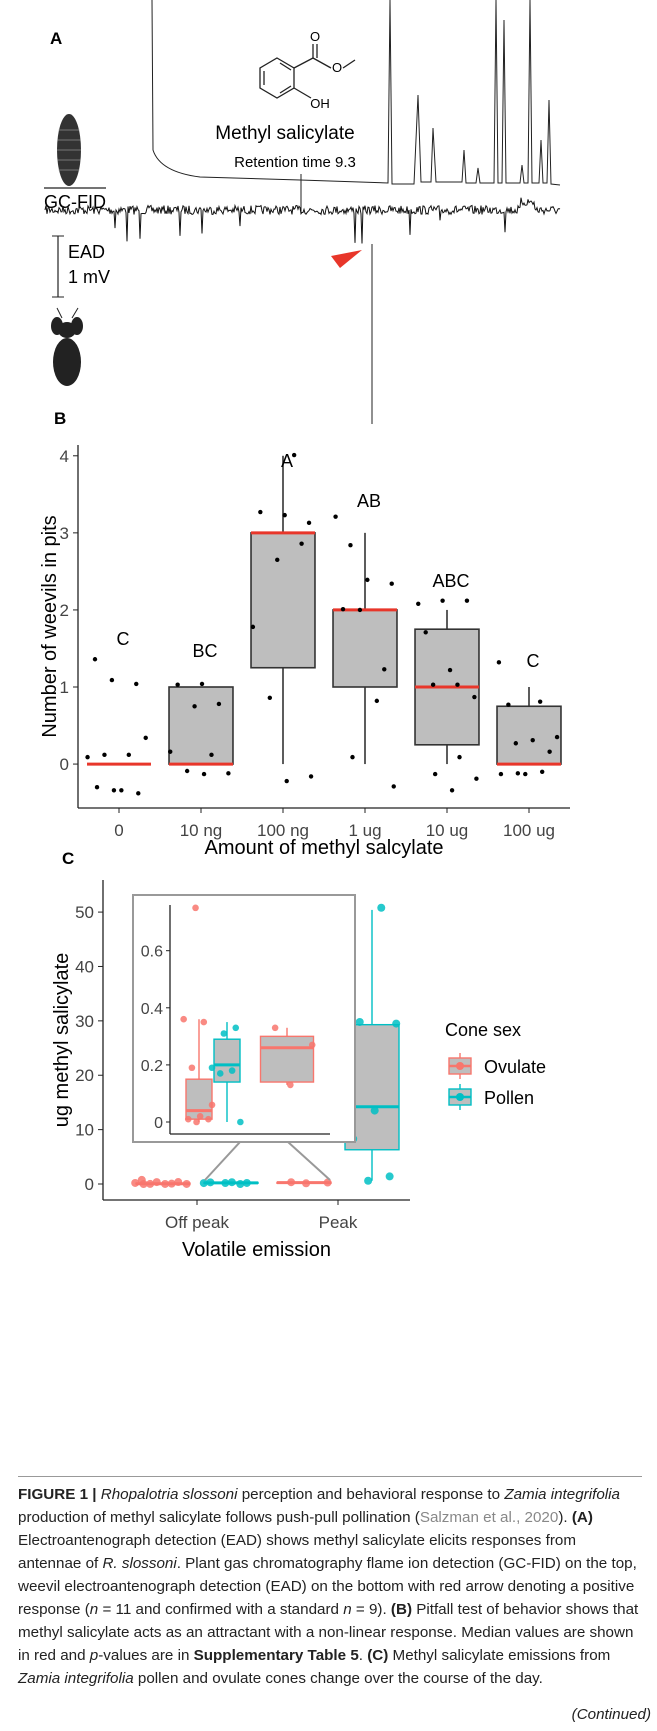 The height and width of the screenshot is (1731, 657). I want to click on caption-segment: (A), so click(582, 1517).